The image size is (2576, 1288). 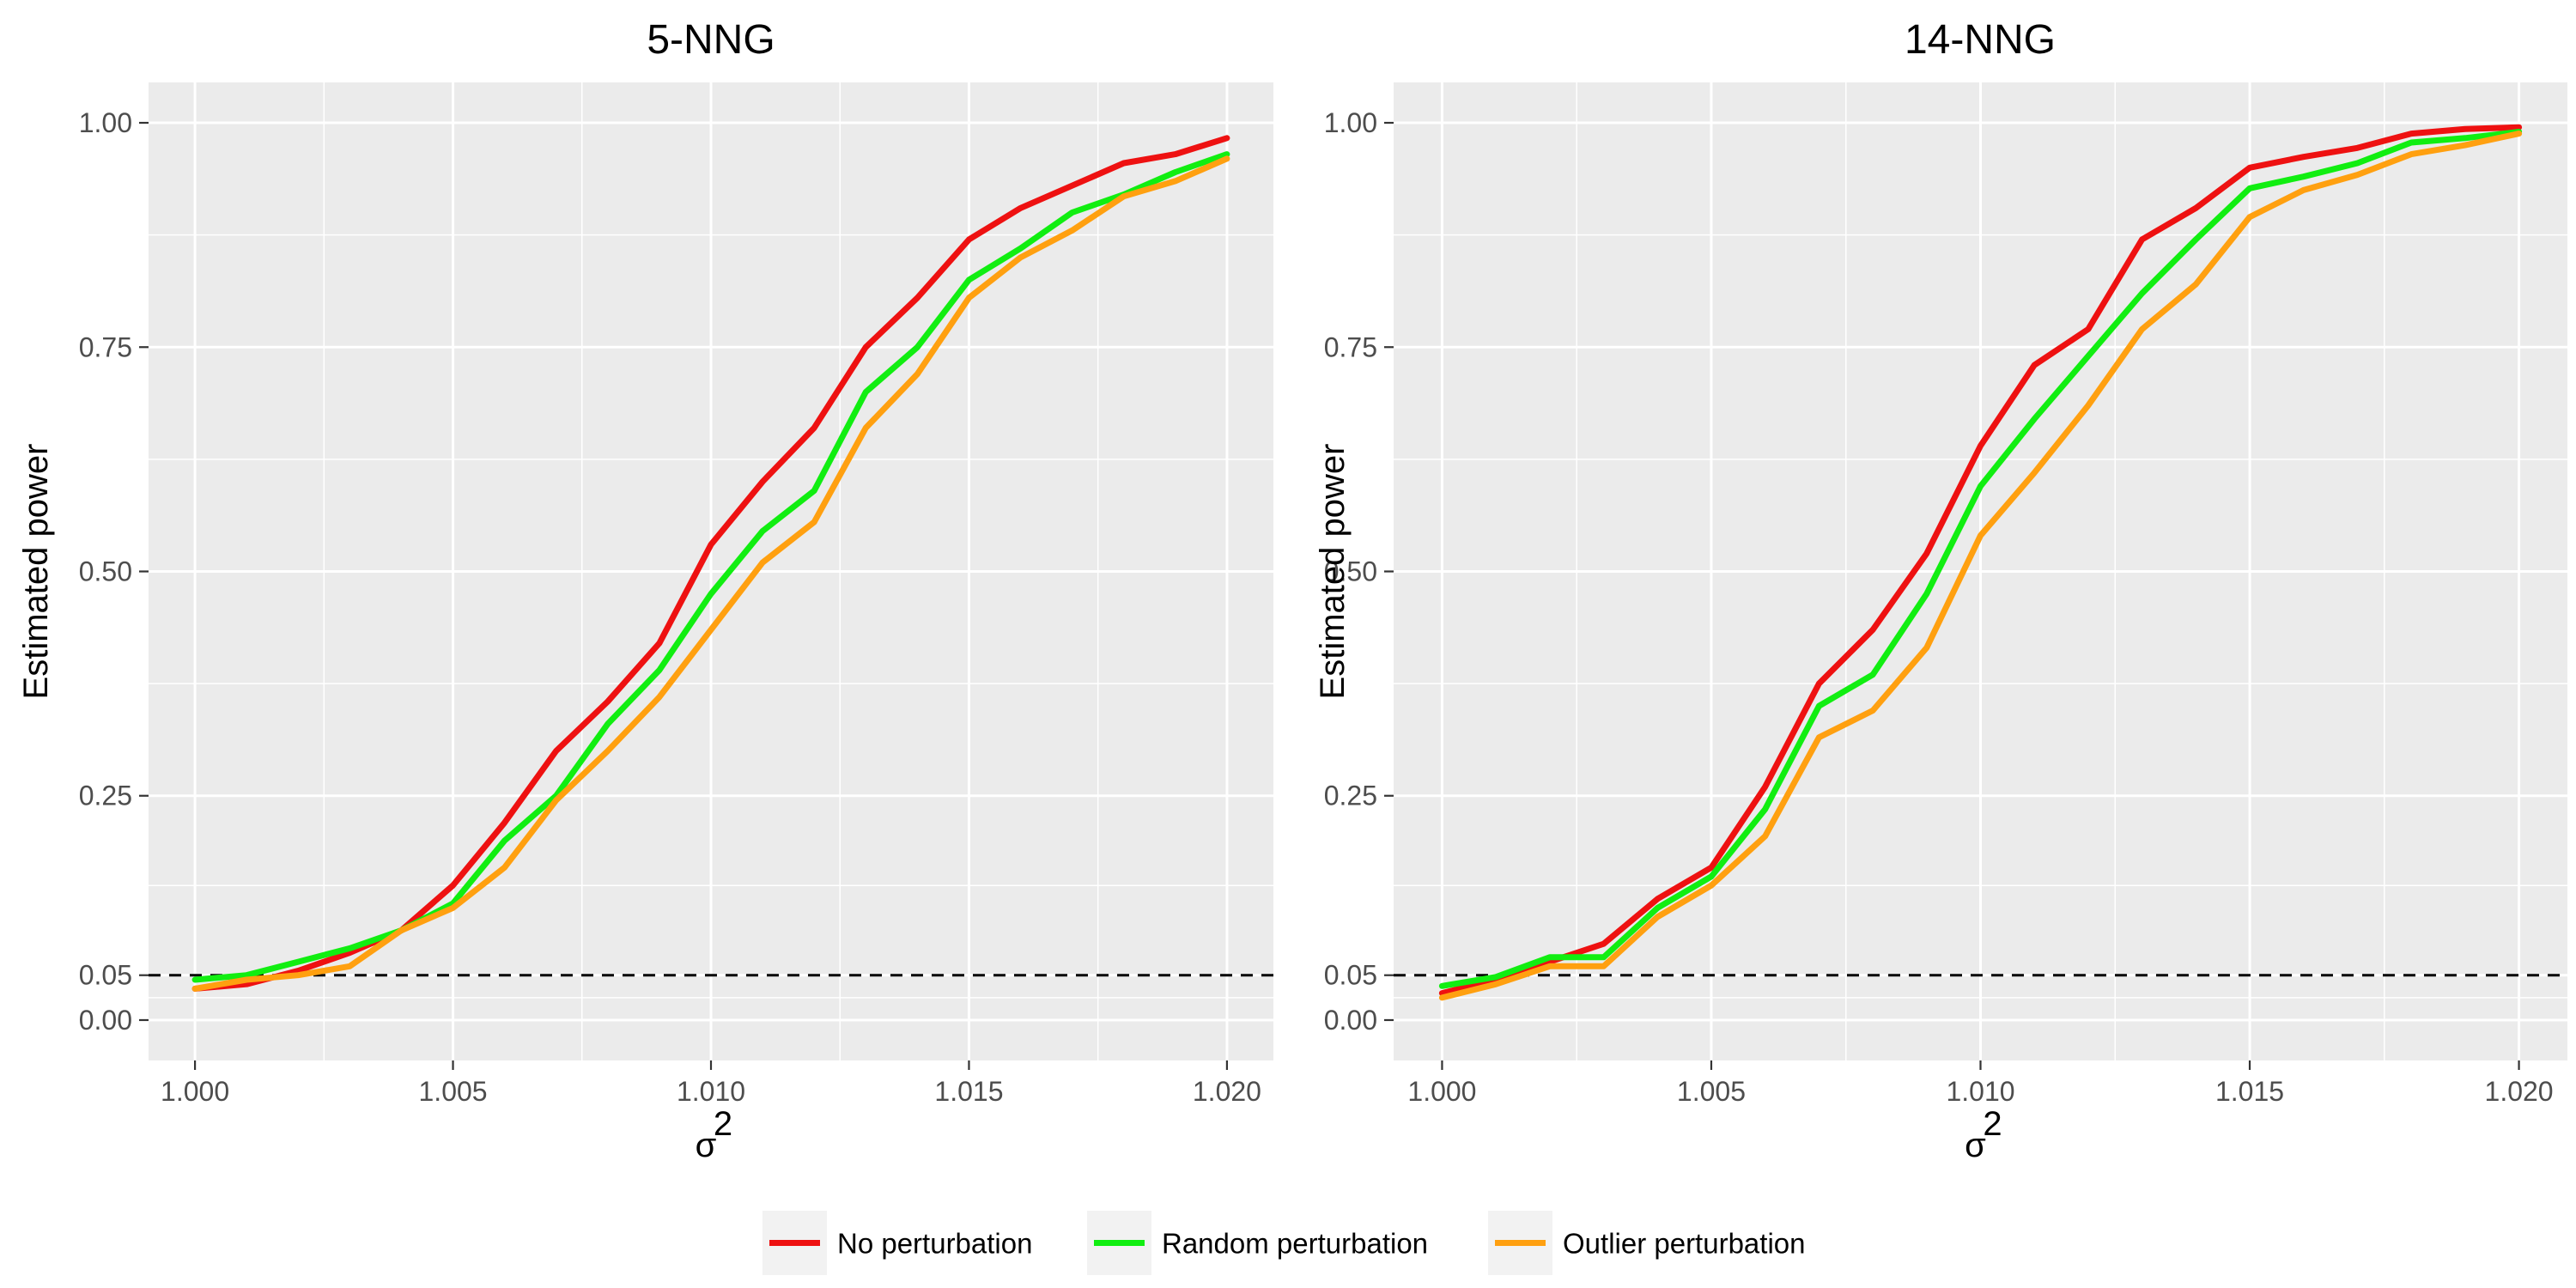 What do you see at coordinates (1295, 1244) in the screenshot?
I see `legend-label: Random perturbation` at bounding box center [1295, 1244].